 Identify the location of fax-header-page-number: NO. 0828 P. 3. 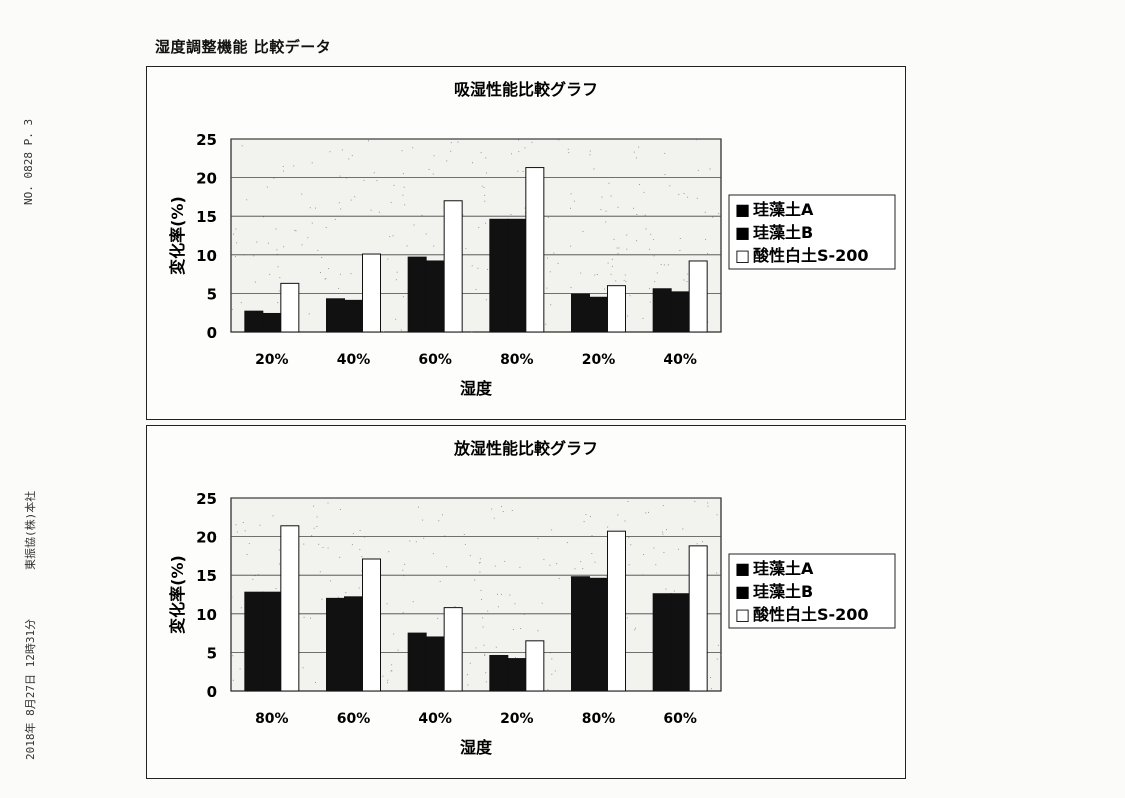
(28, 161).